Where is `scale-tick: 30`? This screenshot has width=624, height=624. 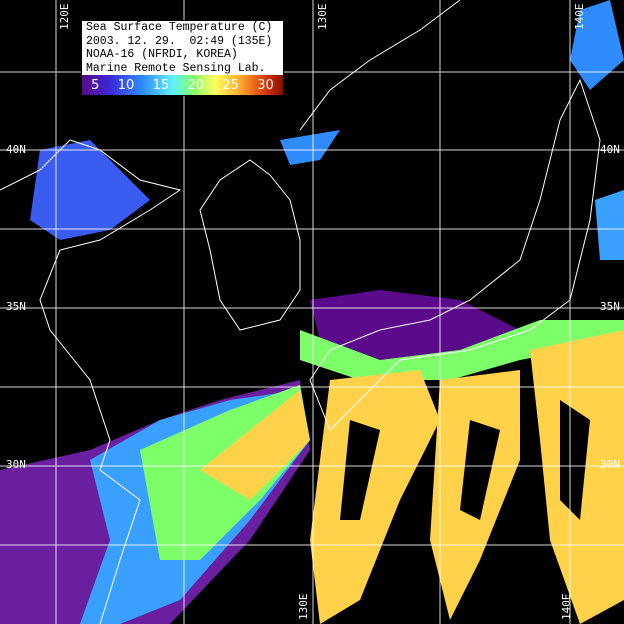 scale-tick: 30 is located at coordinates (265, 85).